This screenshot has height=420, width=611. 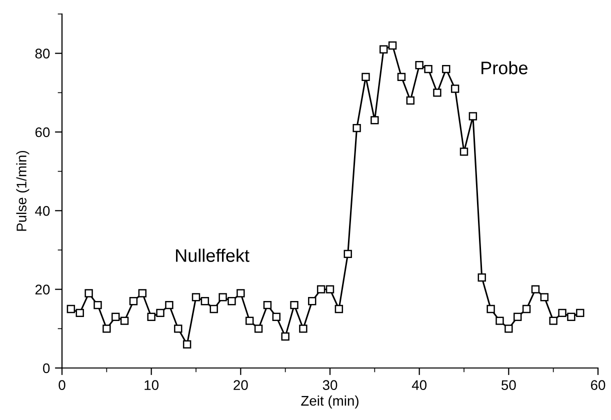 I want to click on annotation: Nulleffekt, so click(x=213, y=255).